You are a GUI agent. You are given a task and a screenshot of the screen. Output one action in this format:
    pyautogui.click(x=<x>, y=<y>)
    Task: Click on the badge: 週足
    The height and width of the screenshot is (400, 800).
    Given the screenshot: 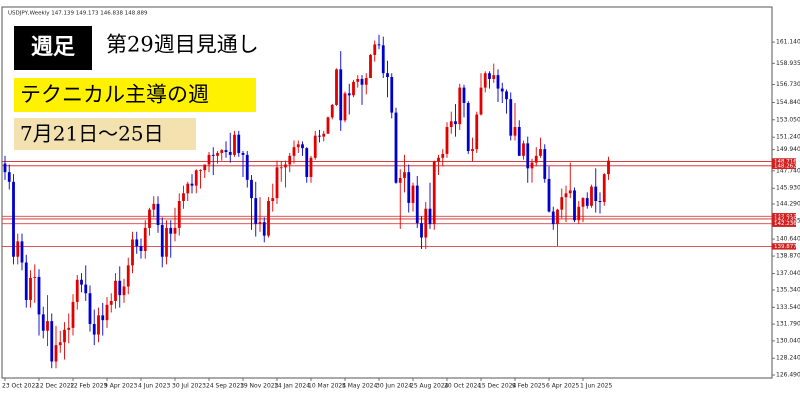 What is the action you would take?
    pyautogui.click(x=53, y=47)
    